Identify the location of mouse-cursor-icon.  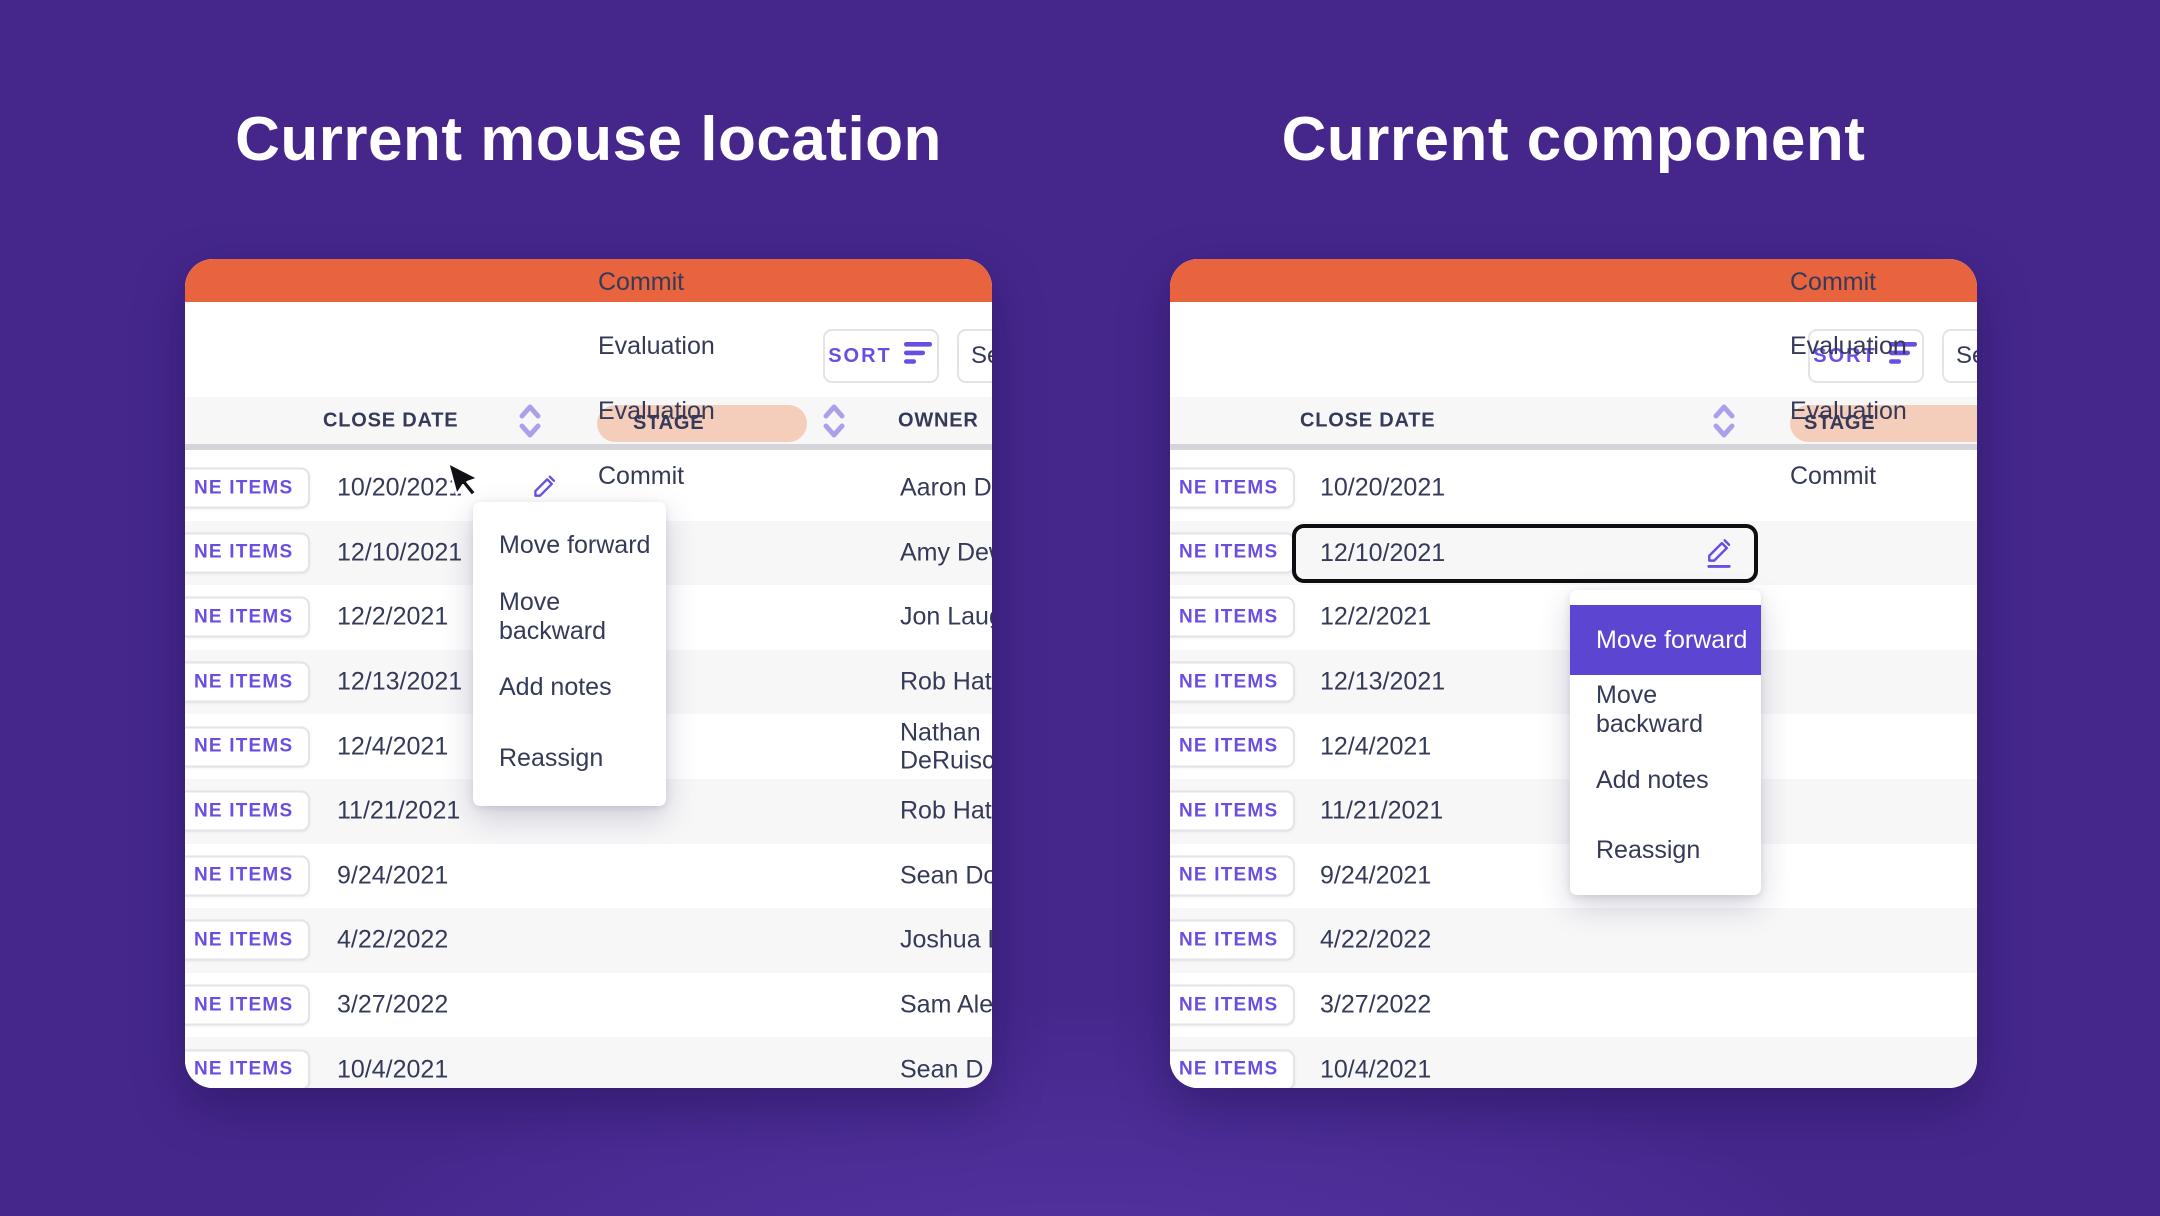
(467, 478).